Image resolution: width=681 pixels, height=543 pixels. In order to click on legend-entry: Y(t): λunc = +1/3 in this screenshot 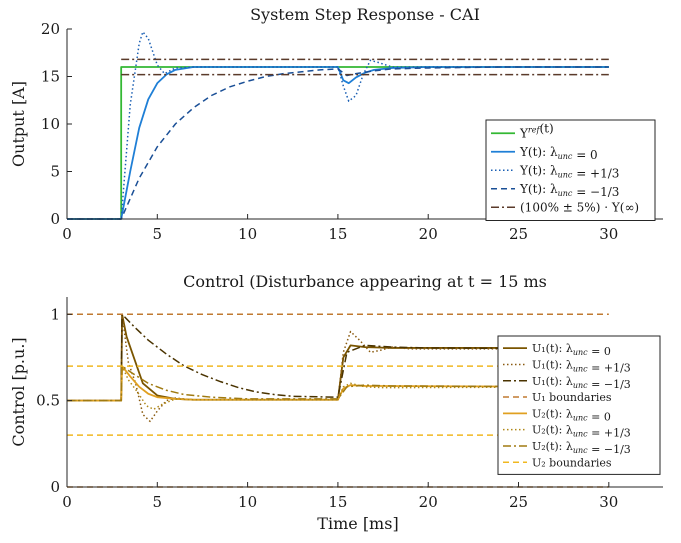, I will do `click(569, 171)`.